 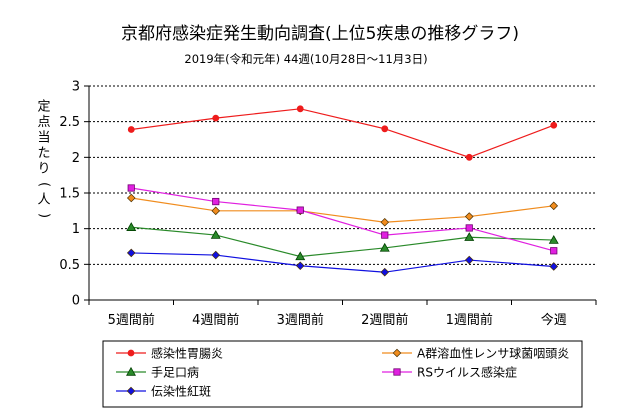 I want to click on x-tick-label: 4週間前, so click(x=215, y=320).